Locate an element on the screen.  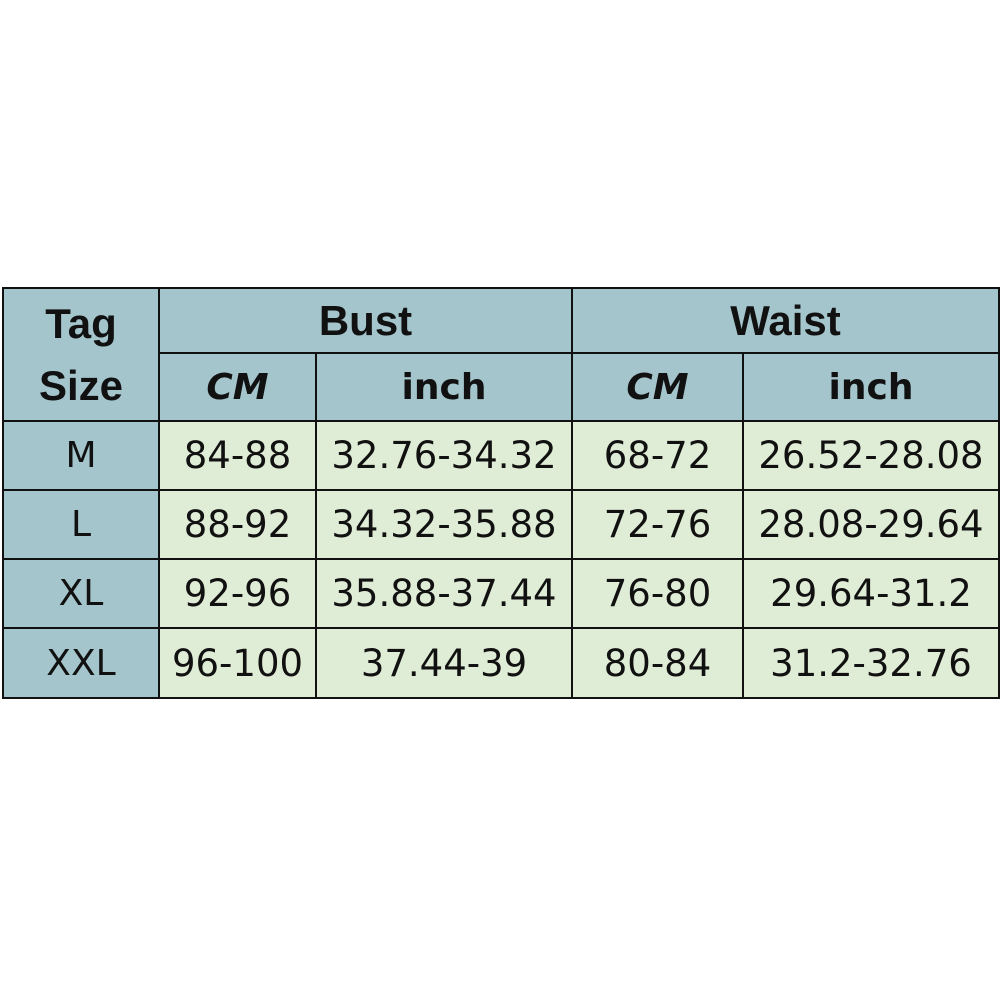
size-cell: XXL is located at coordinates (81, 663).